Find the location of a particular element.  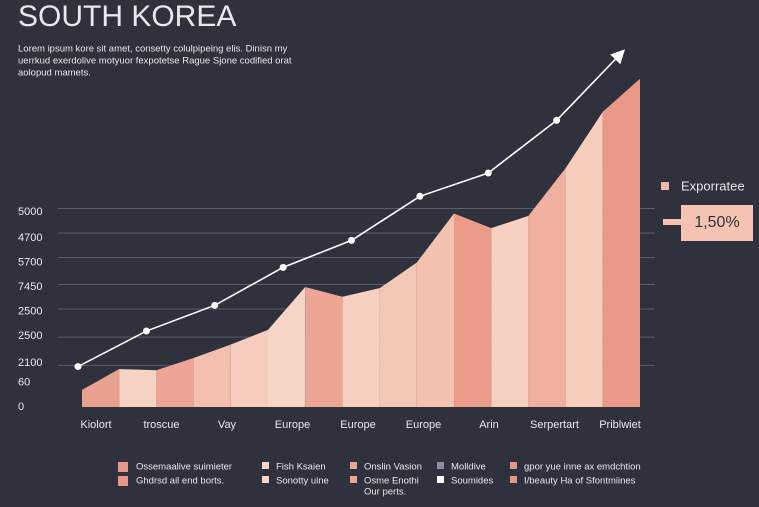

x-tick-label: Serpertart is located at coordinates (554, 425).